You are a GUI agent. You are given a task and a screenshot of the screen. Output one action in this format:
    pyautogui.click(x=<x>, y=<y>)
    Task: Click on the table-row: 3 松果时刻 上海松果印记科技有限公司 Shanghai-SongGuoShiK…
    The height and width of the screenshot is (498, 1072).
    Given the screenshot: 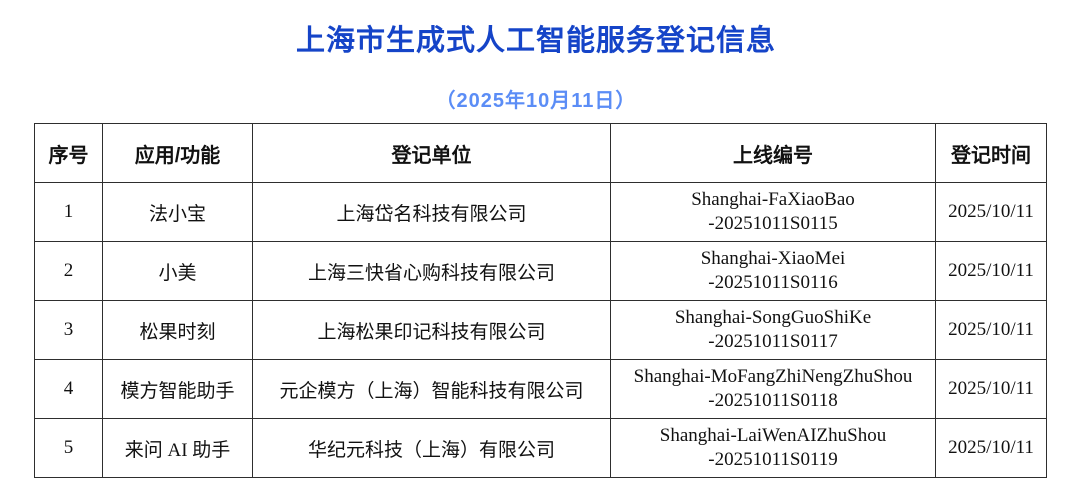 What is the action you would take?
    pyautogui.click(x=540, y=330)
    